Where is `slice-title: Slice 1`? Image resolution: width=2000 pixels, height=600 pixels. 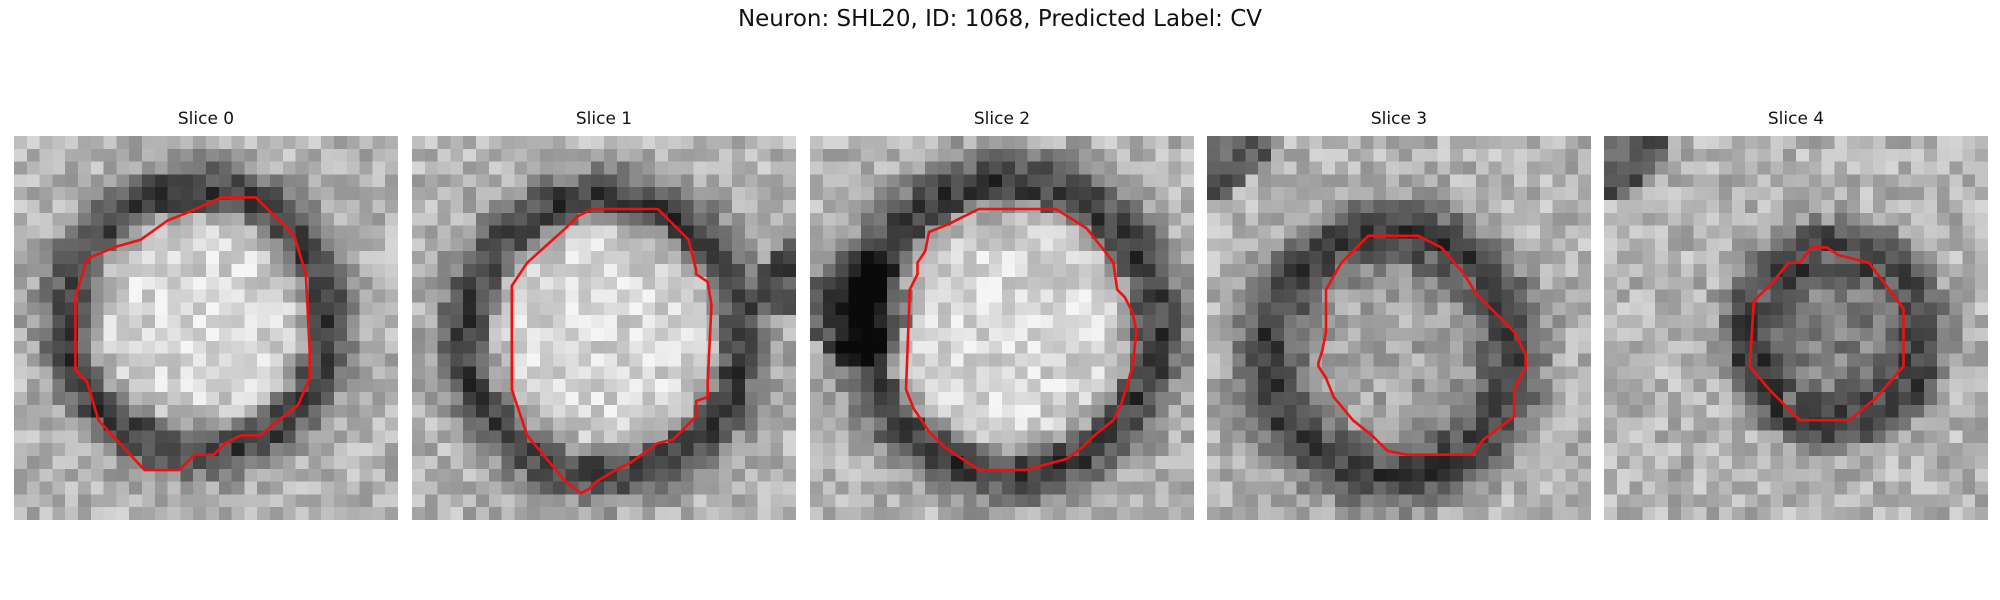
slice-title: Slice 1 is located at coordinates (604, 119).